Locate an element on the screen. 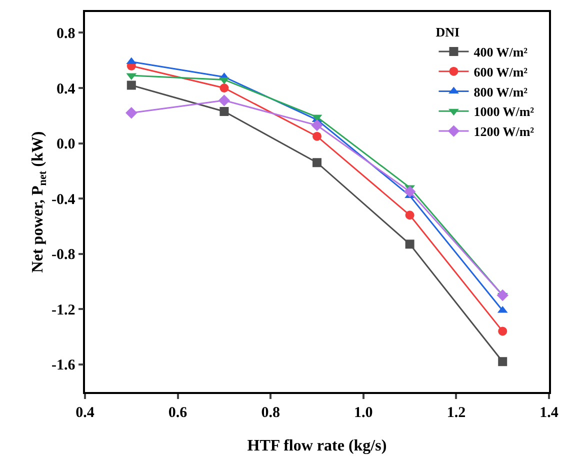 The image size is (571, 457). y-tick-label: 0.8 is located at coordinates (66, 34).